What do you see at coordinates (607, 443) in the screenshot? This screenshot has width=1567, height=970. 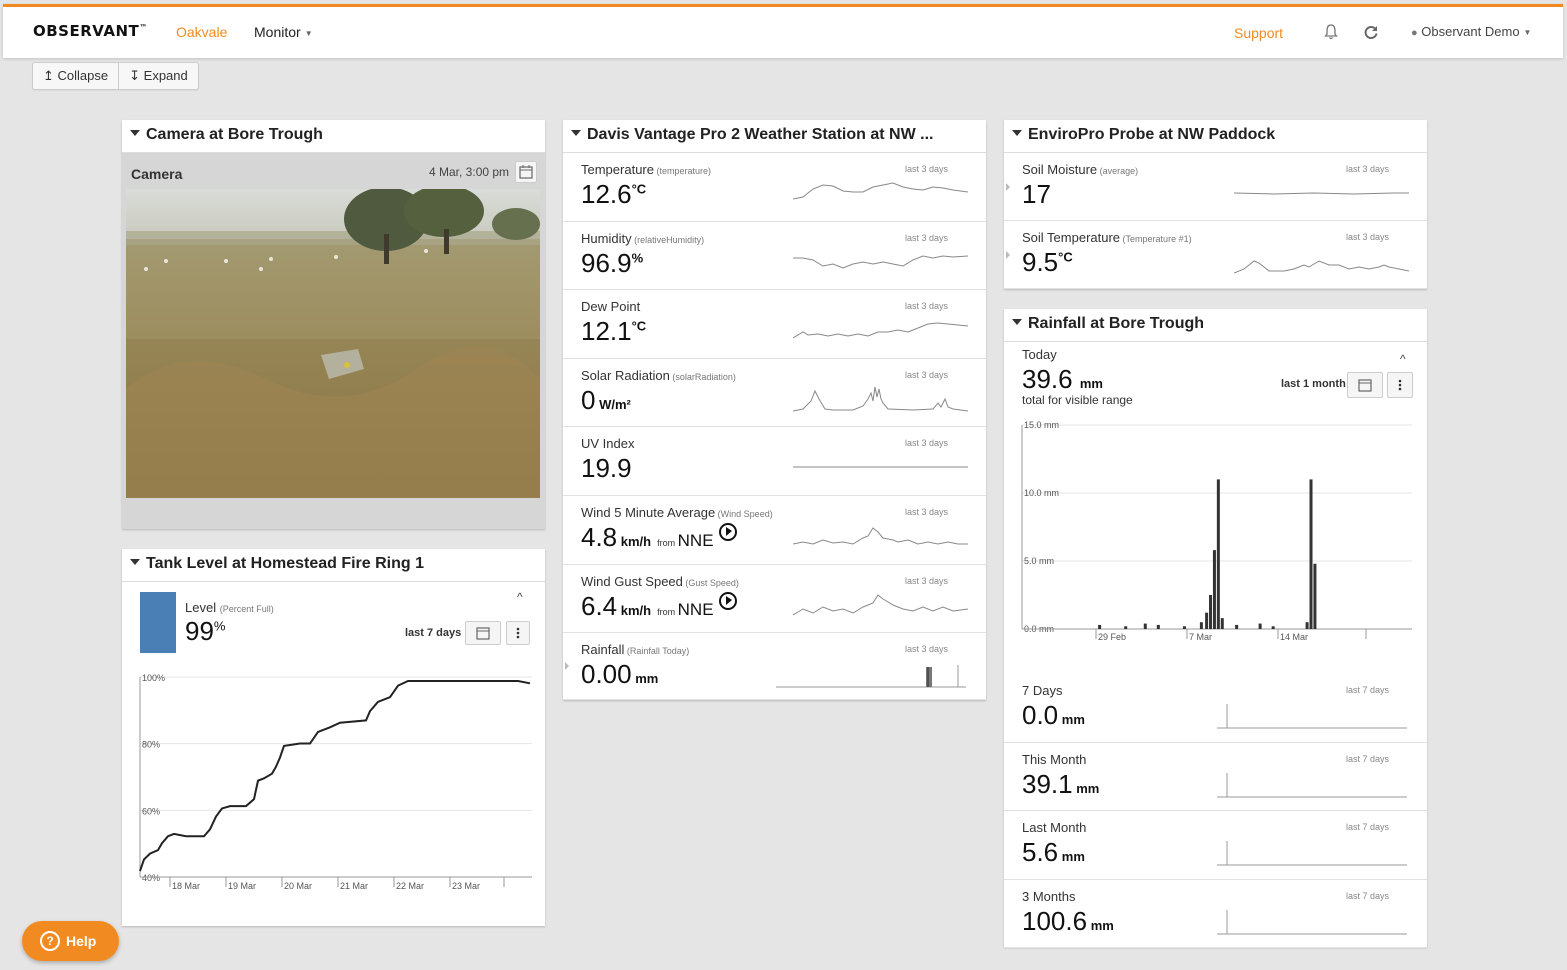 I see `sensor-name: UV Index` at bounding box center [607, 443].